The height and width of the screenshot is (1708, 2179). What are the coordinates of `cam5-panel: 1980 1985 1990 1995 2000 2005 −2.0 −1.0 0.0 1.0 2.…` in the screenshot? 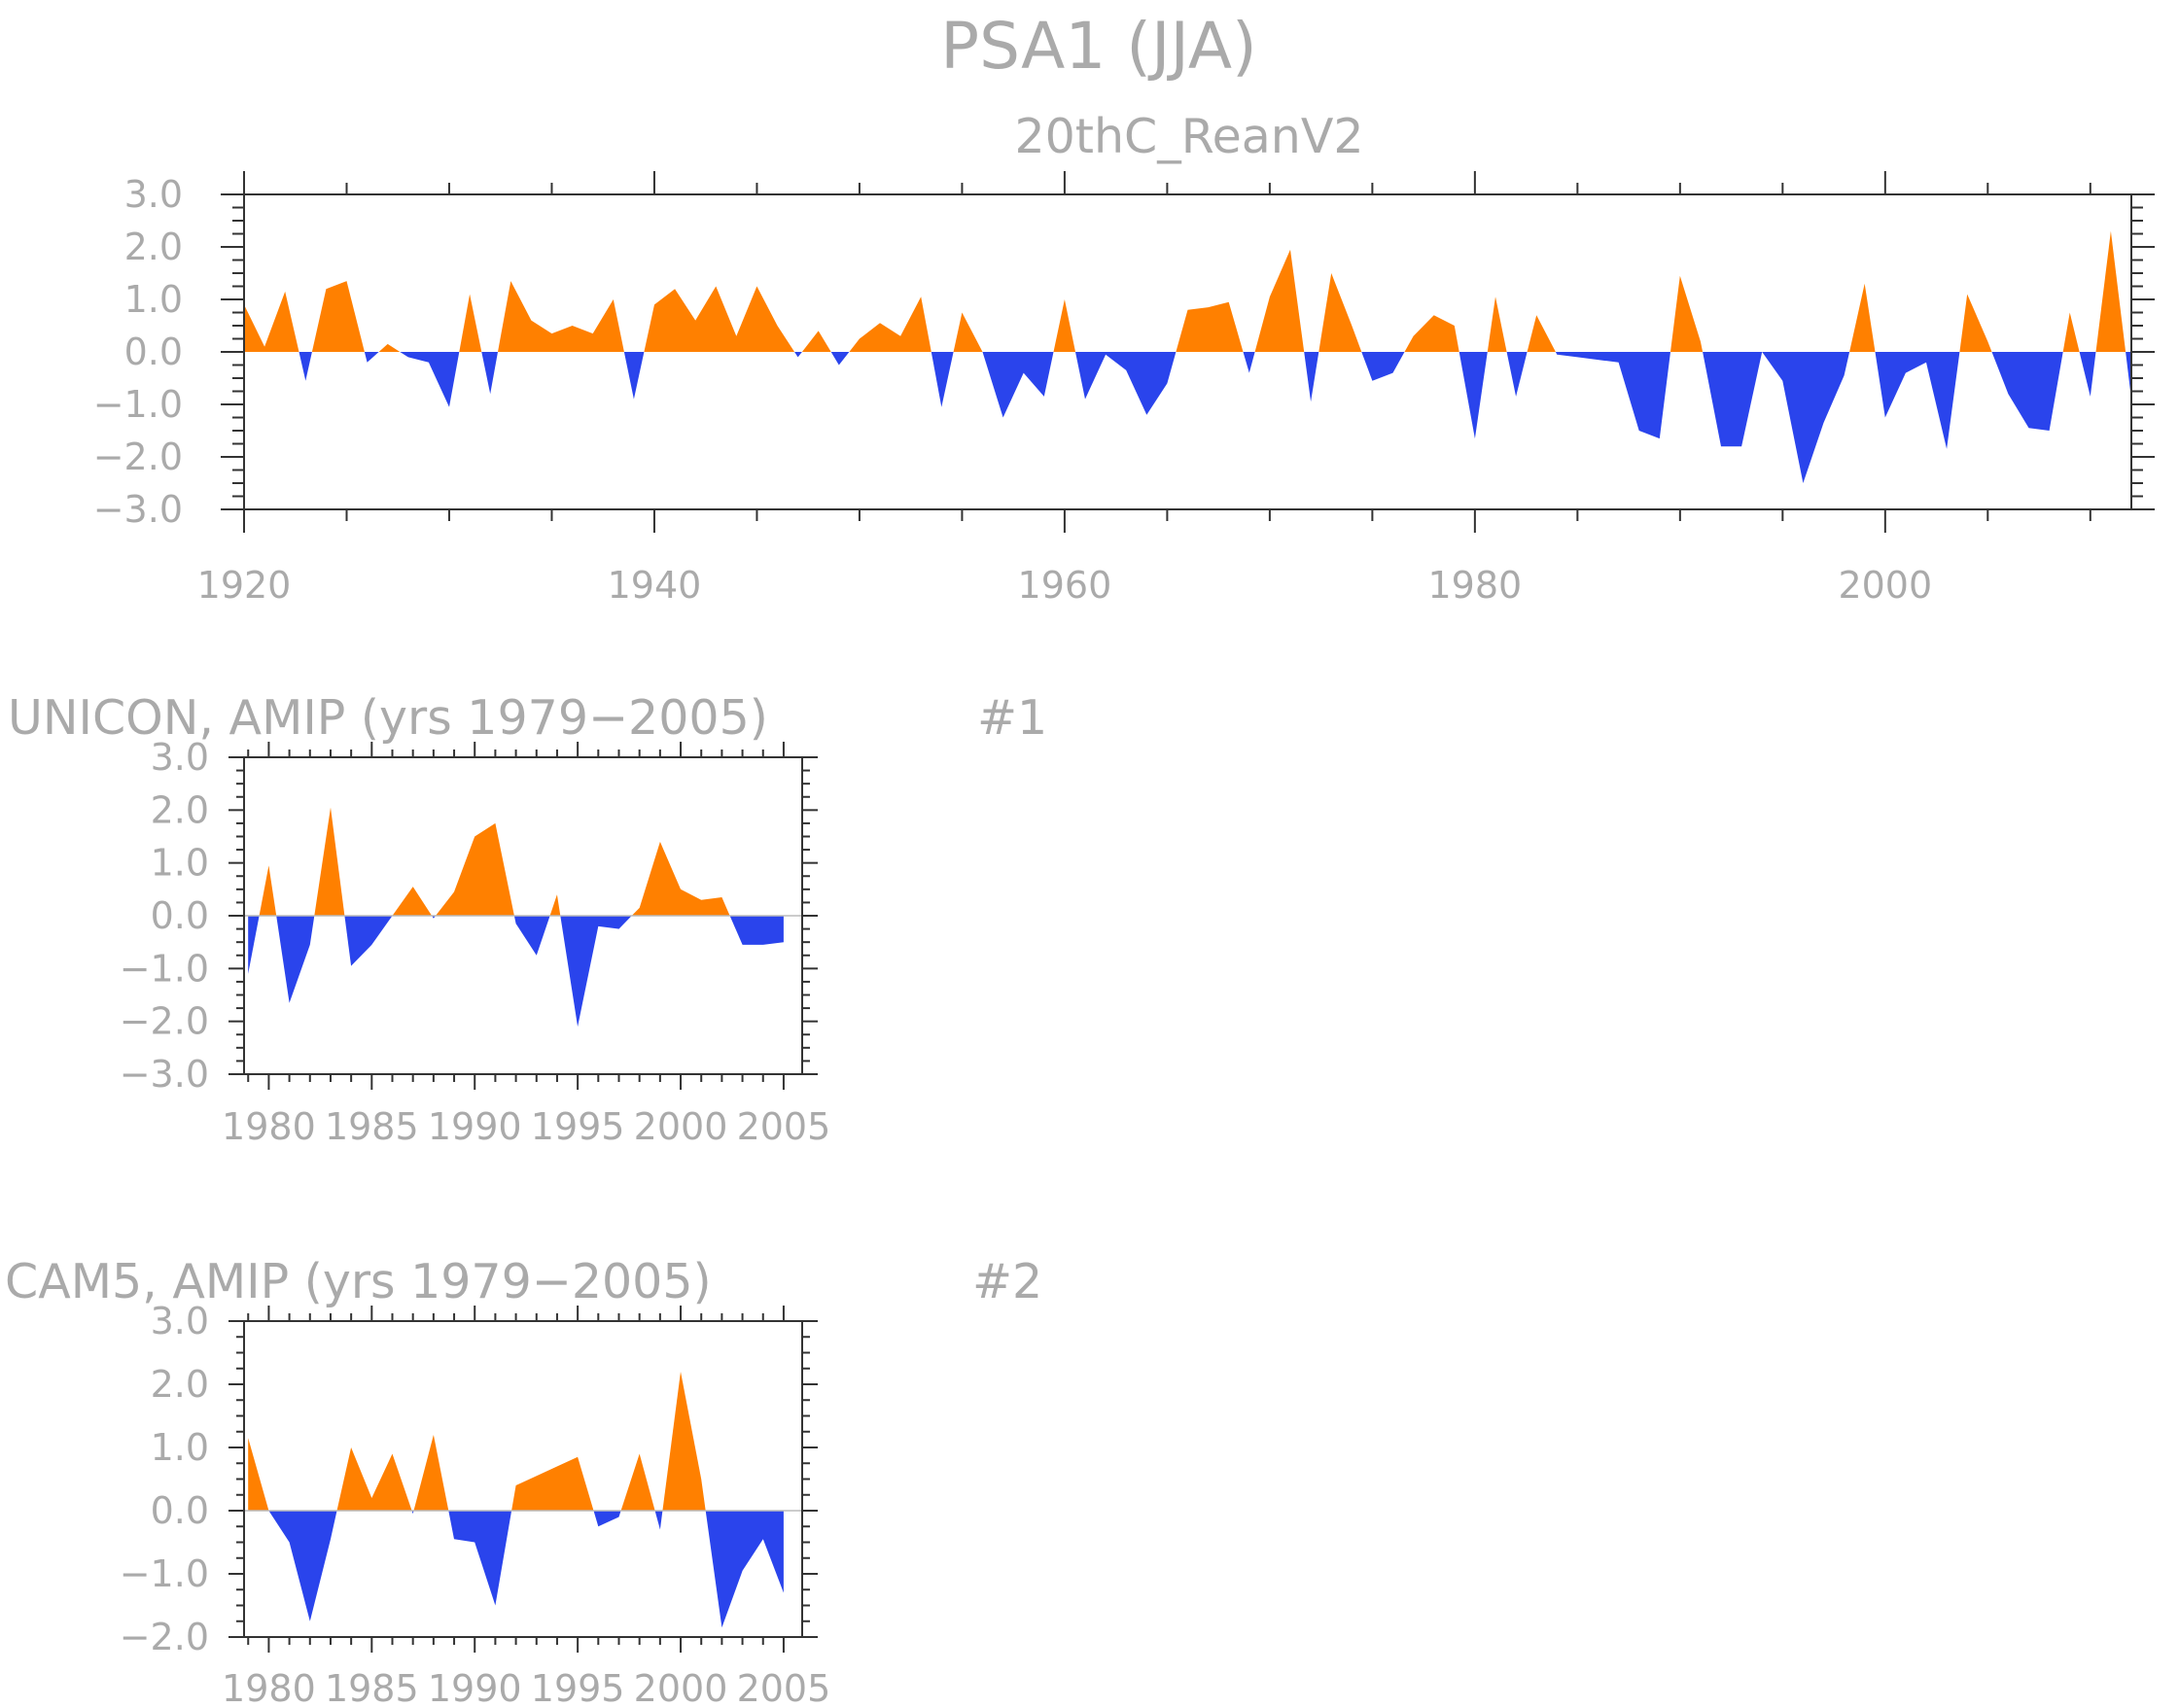 It's located at (475, 1504).